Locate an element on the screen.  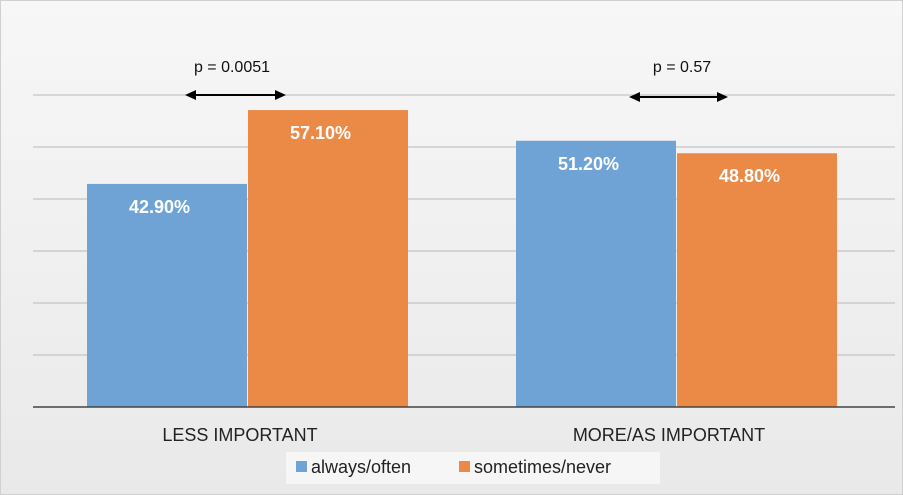
comparison-arrows is located at coordinates (456, 96).